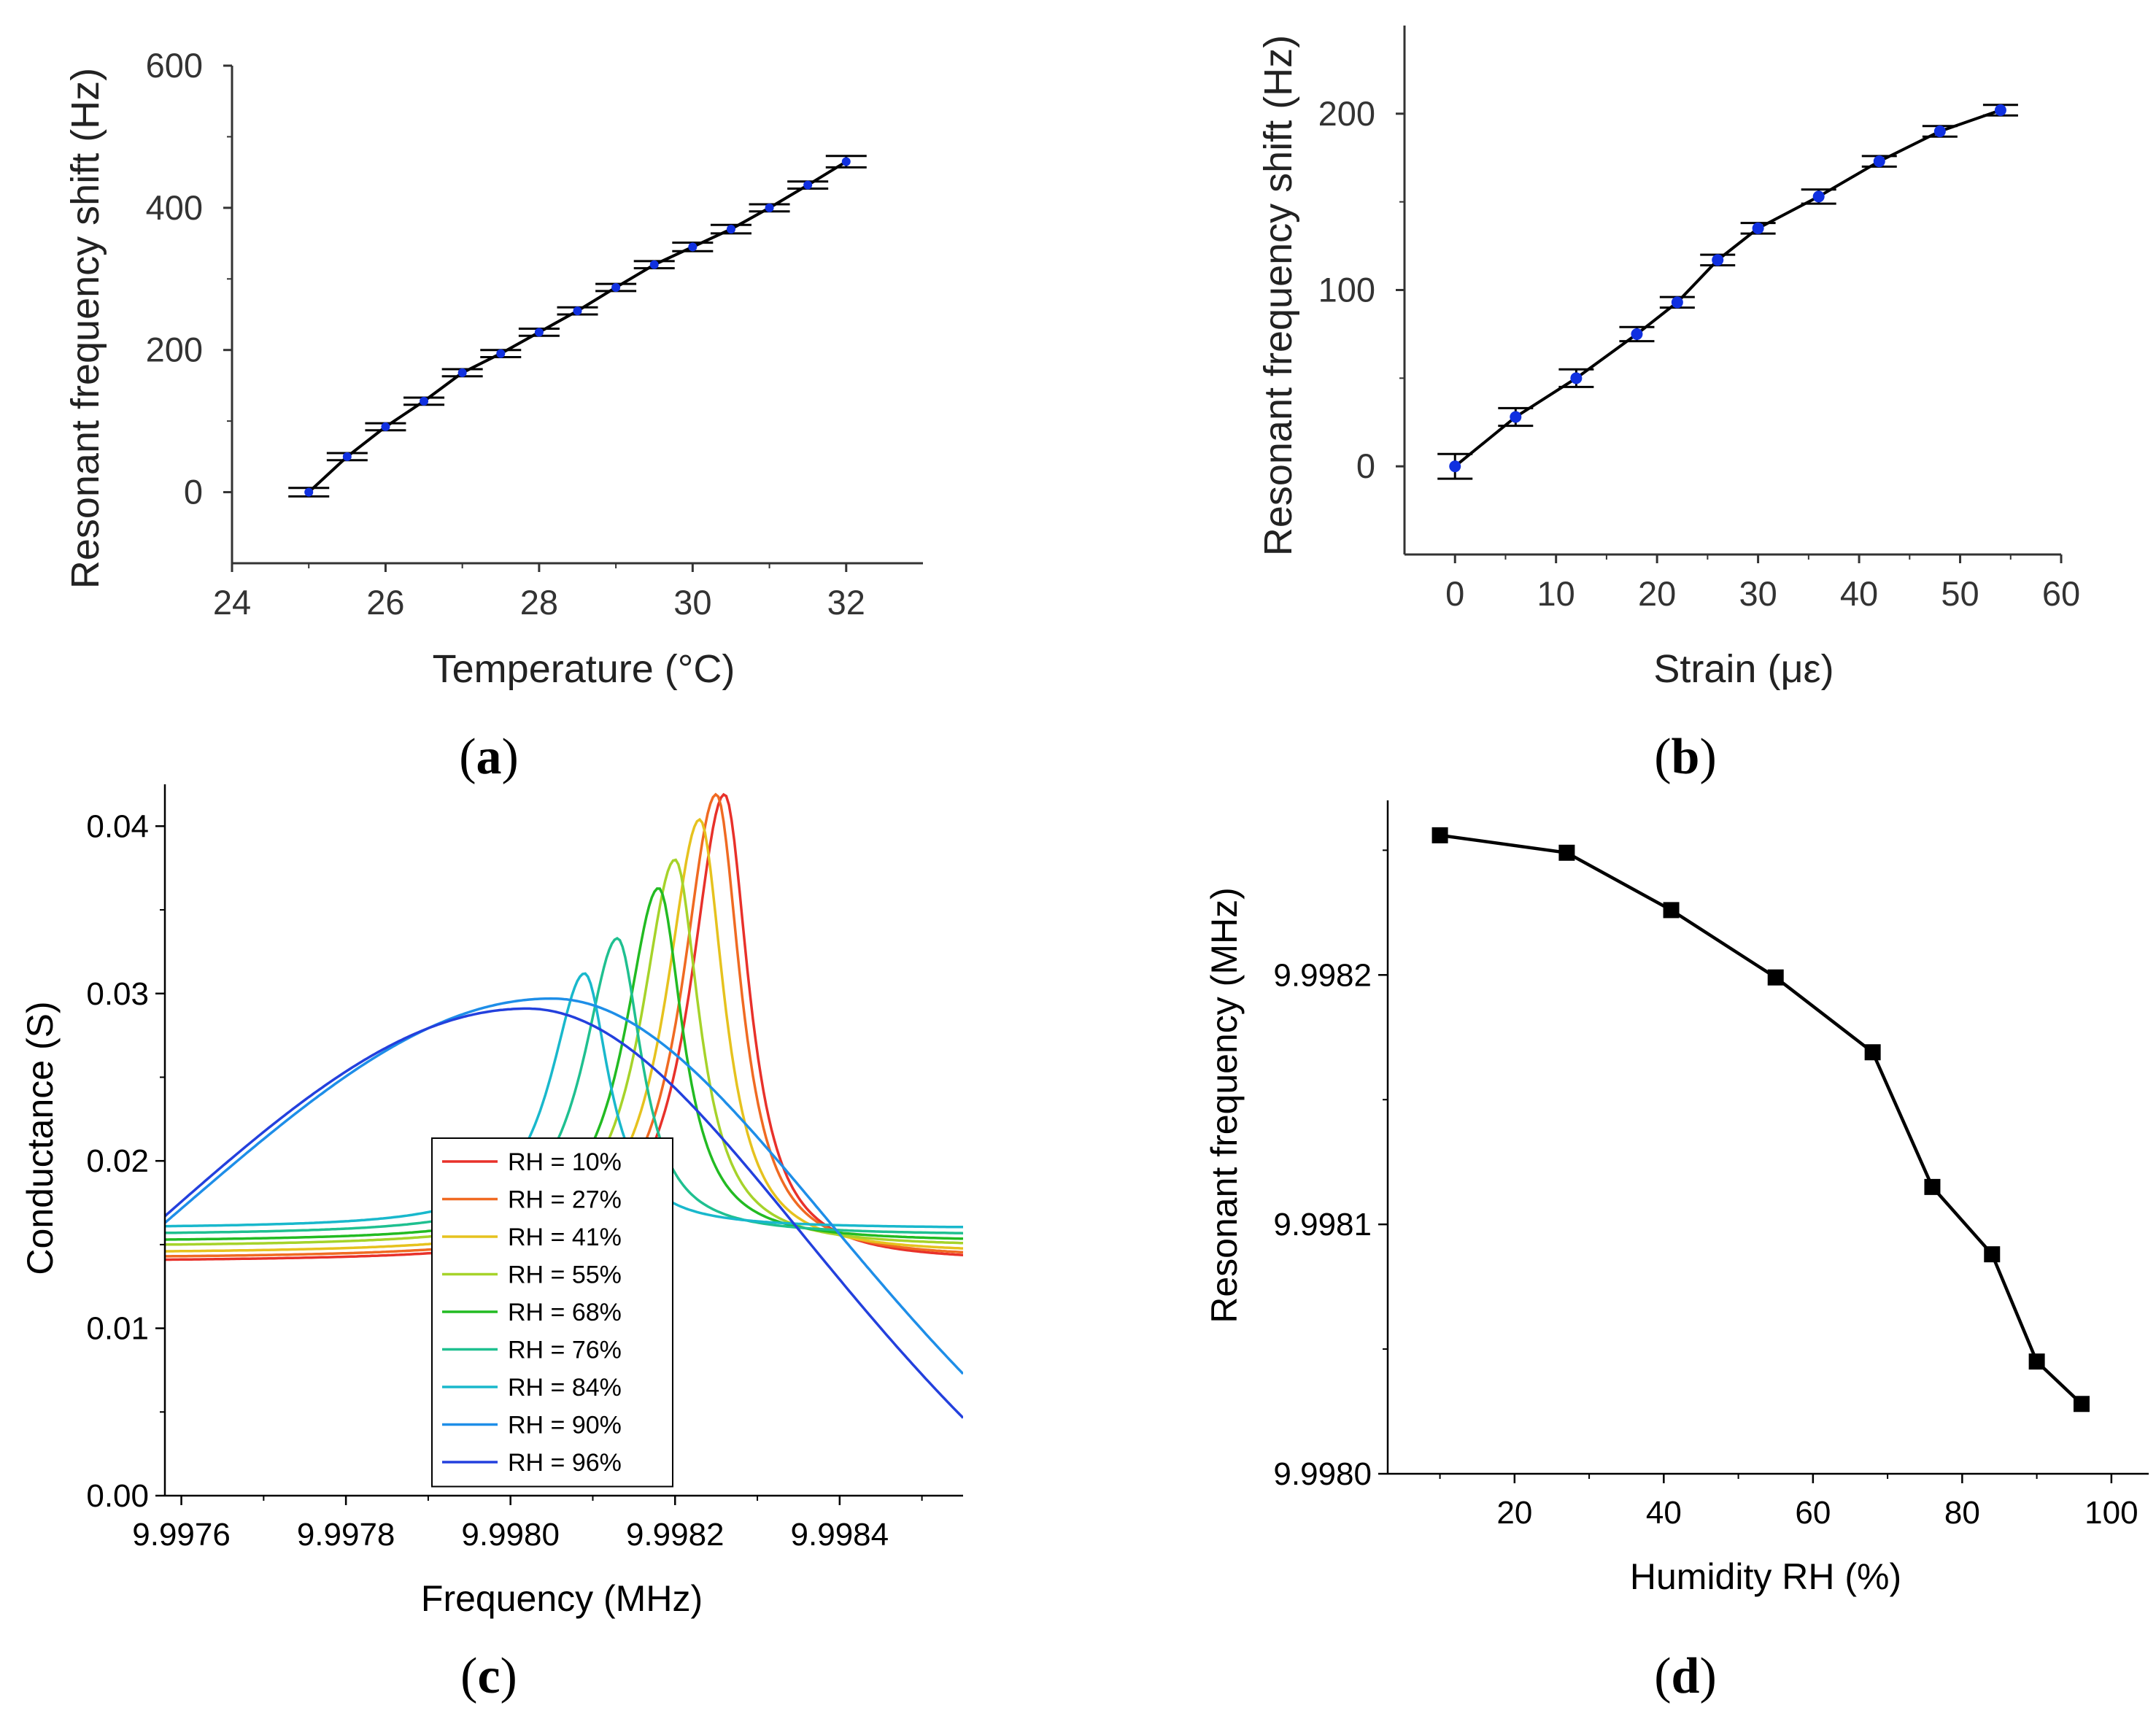 This screenshot has height=1716, width=2156. Describe the element at coordinates (2111, 1513) in the screenshot. I see `panel-d-x-tick-label: 100` at that location.